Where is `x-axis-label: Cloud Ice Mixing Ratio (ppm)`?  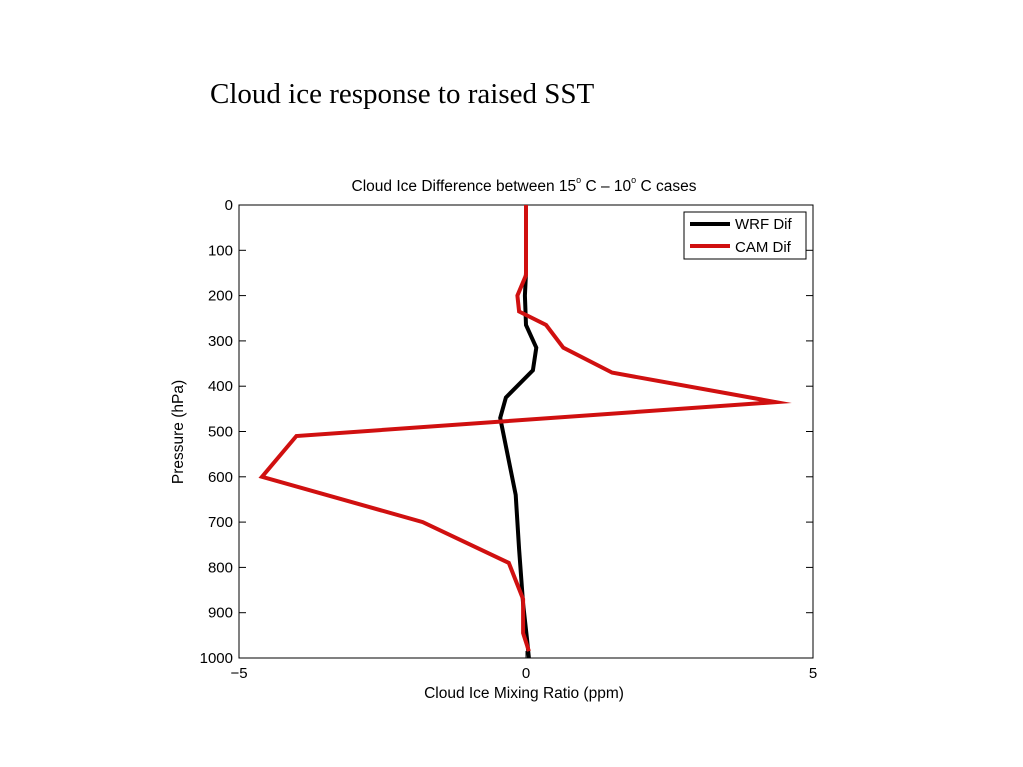 x-axis-label: Cloud Ice Mixing Ratio (ppm) is located at coordinates (524, 693).